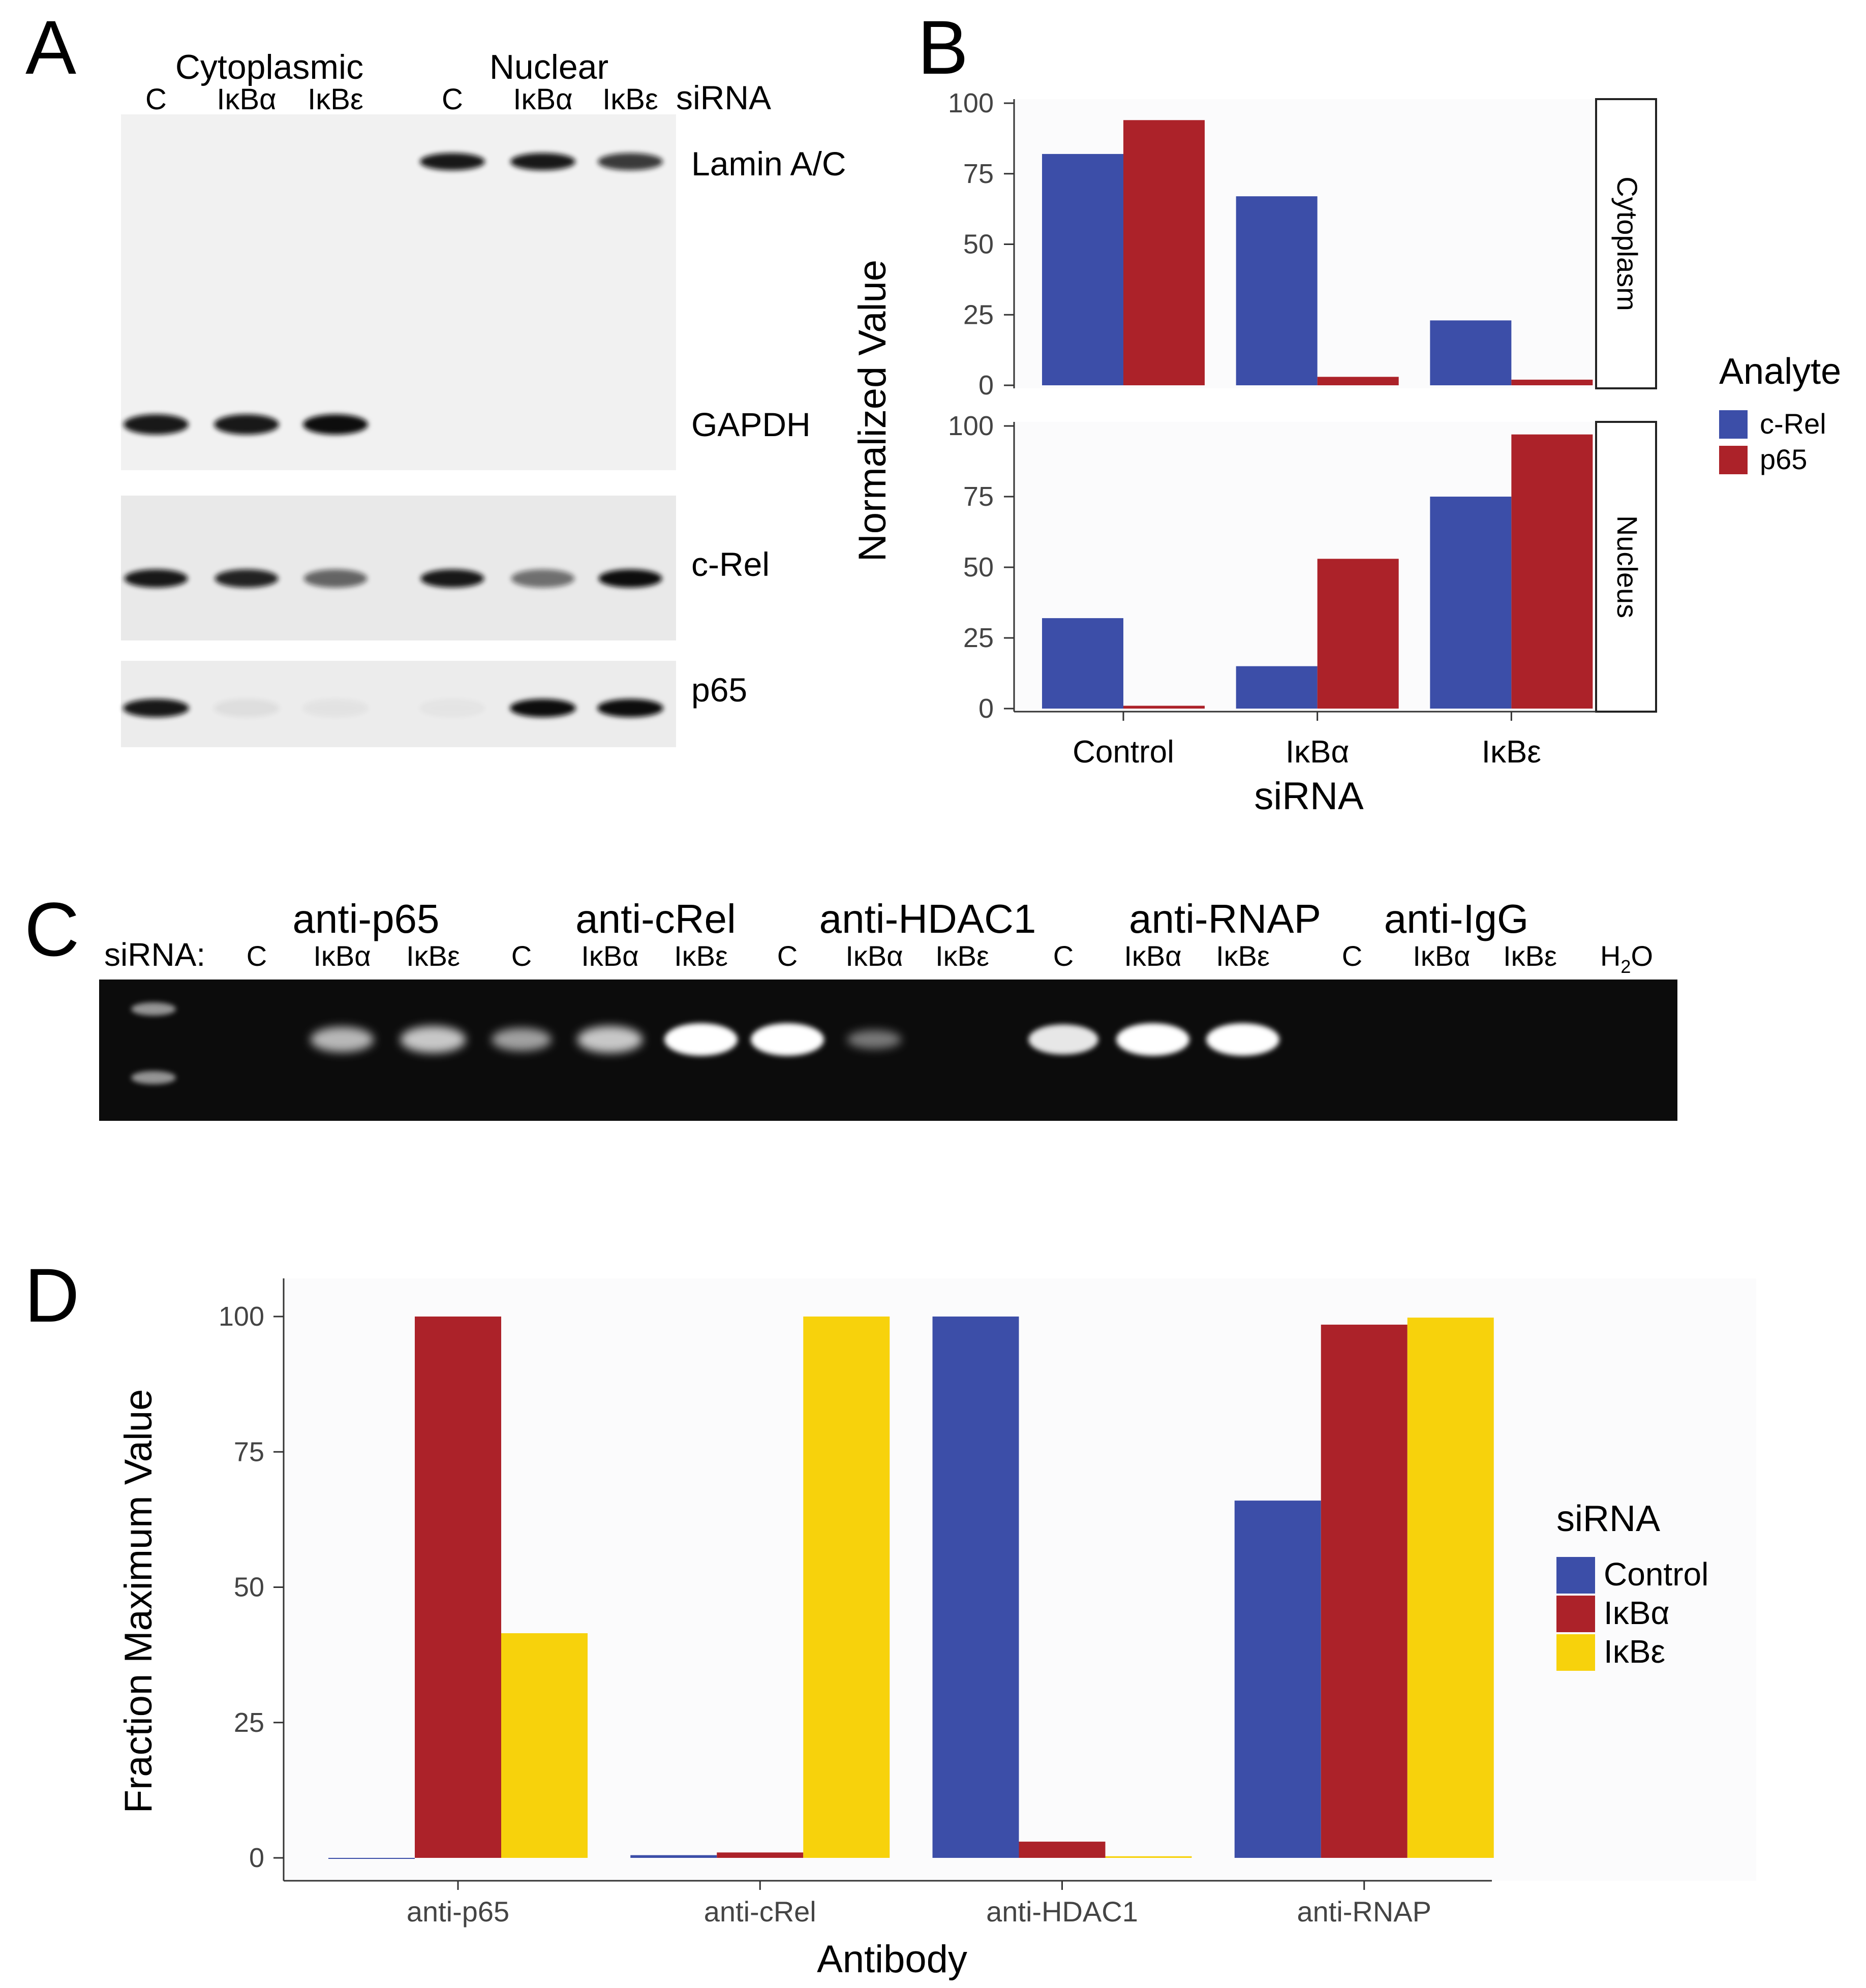 The image size is (1866, 1988). What do you see at coordinates (1627, 244) in the screenshot?
I see `chart-b-facet-label: Cytoplasm` at bounding box center [1627, 244].